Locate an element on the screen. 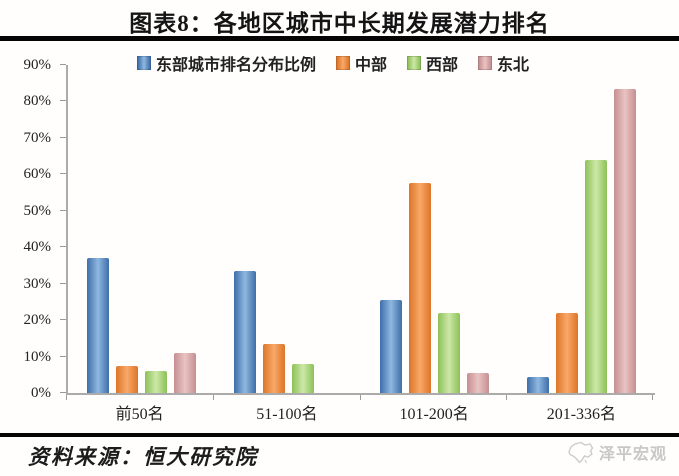 This screenshot has height=476, width=679. legend-item: 西部 is located at coordinates (432, 63).